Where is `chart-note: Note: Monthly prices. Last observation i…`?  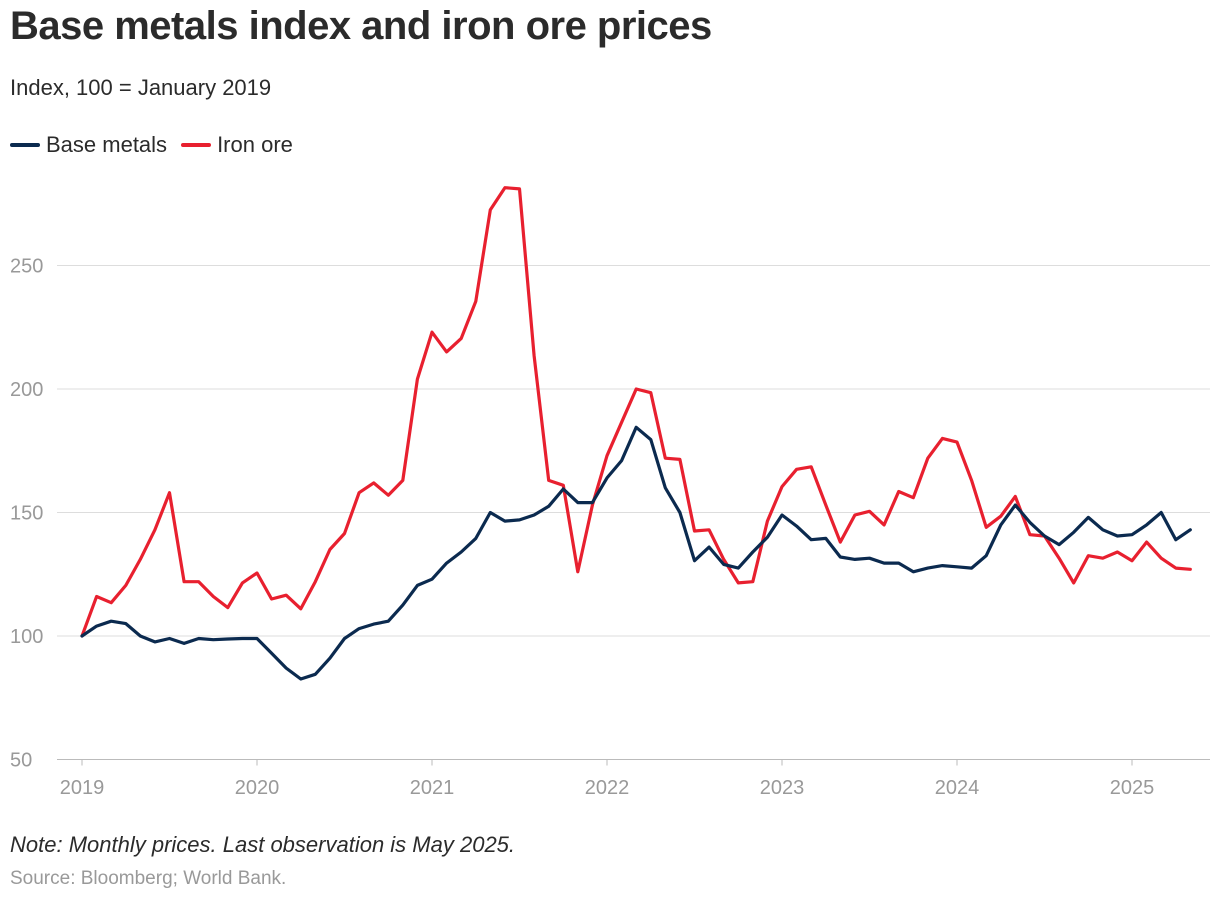 chart-note: Note: Monthly prices. Last observation i… is located at coordinates (263, 844).